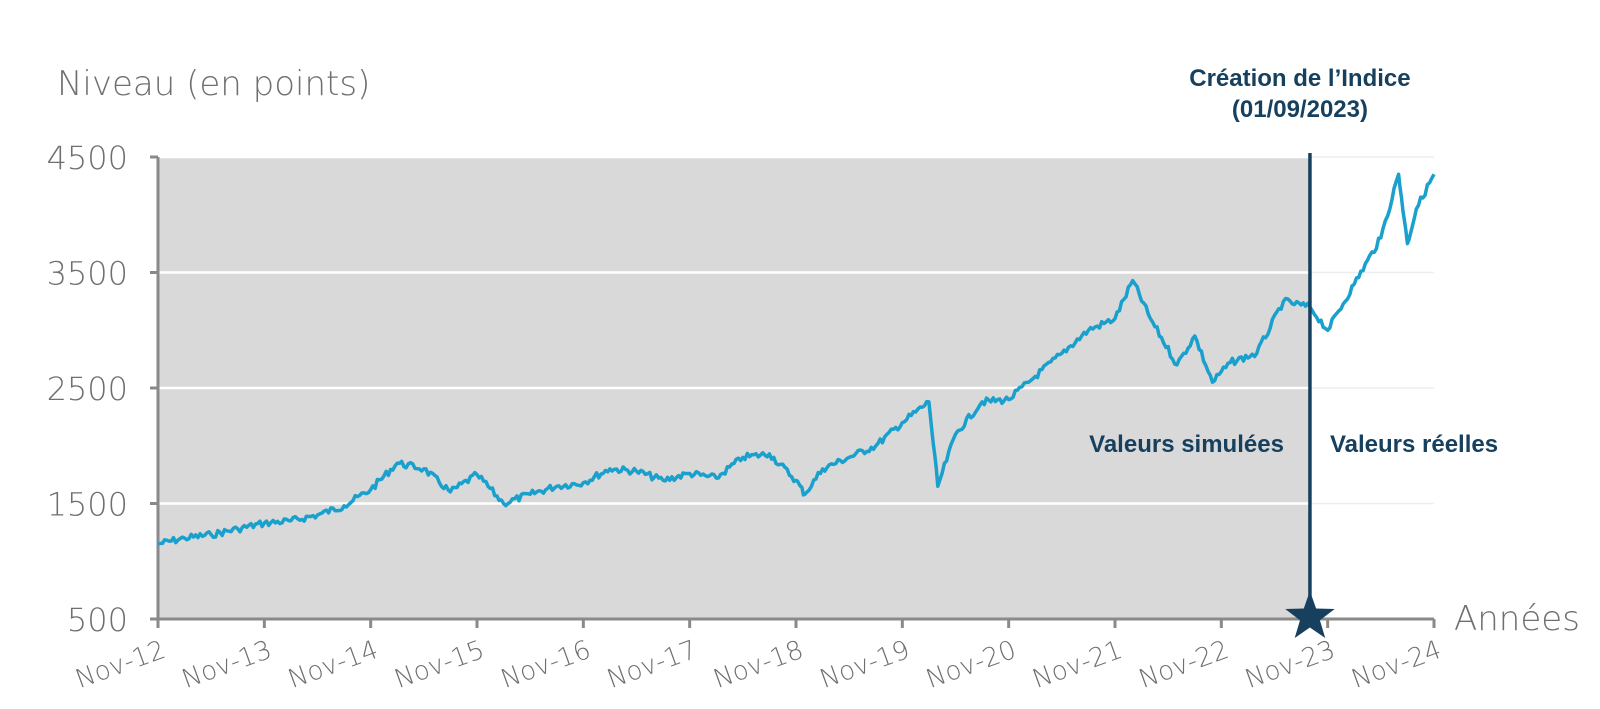 This screenshot has width=1600, height=709. What do you see at coordinates (87, 274) in the screenshot?
I see `y-tick-label: 3500` at bounding box center [87, 274].